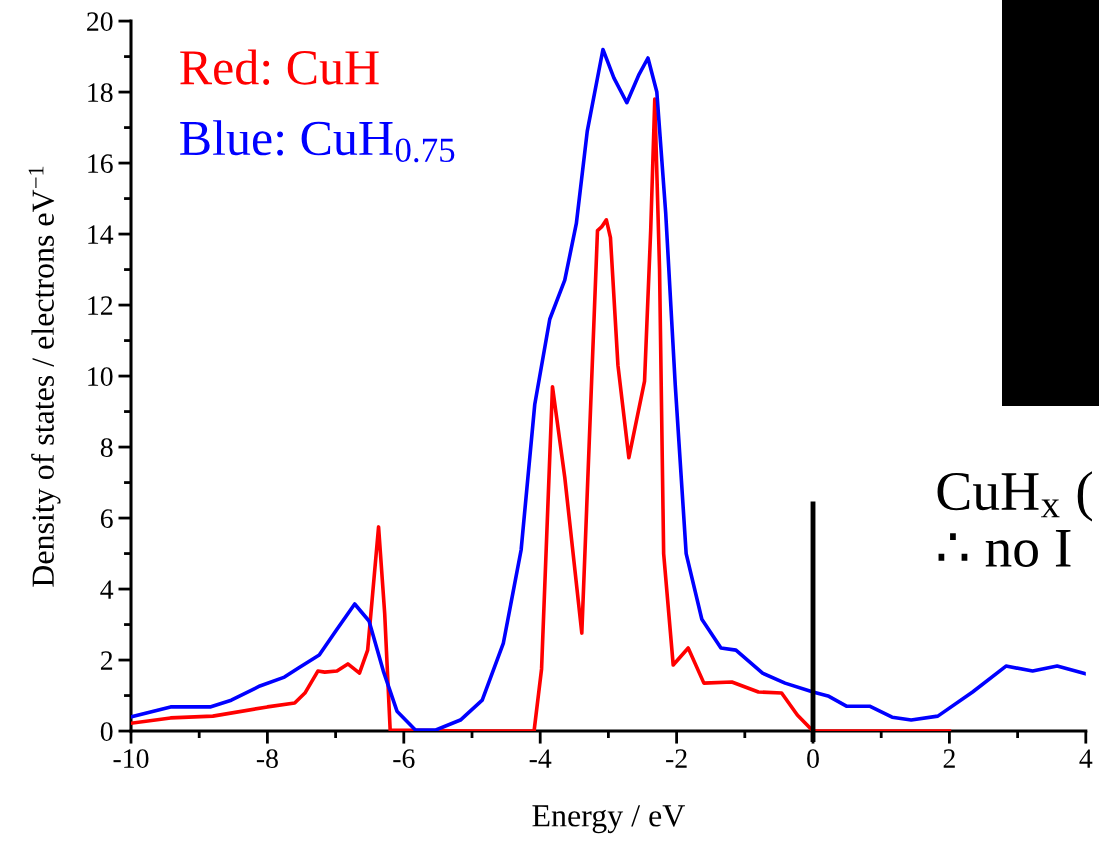 The height and width of the screenshot is (843, 1099). I want to click on x-axis-title: Energy / eV, so click(608, 819).